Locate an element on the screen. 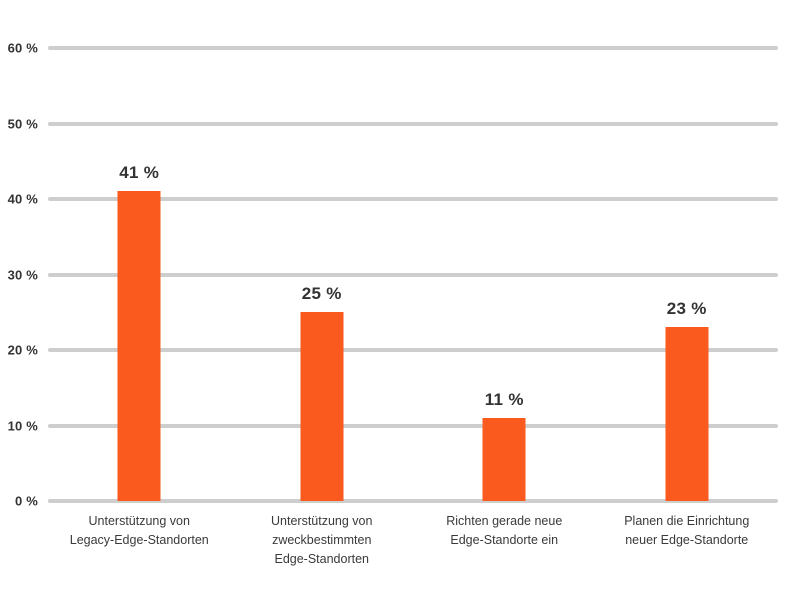  y-axis-tick-label: 10 % is located at coordinates (22, 425).